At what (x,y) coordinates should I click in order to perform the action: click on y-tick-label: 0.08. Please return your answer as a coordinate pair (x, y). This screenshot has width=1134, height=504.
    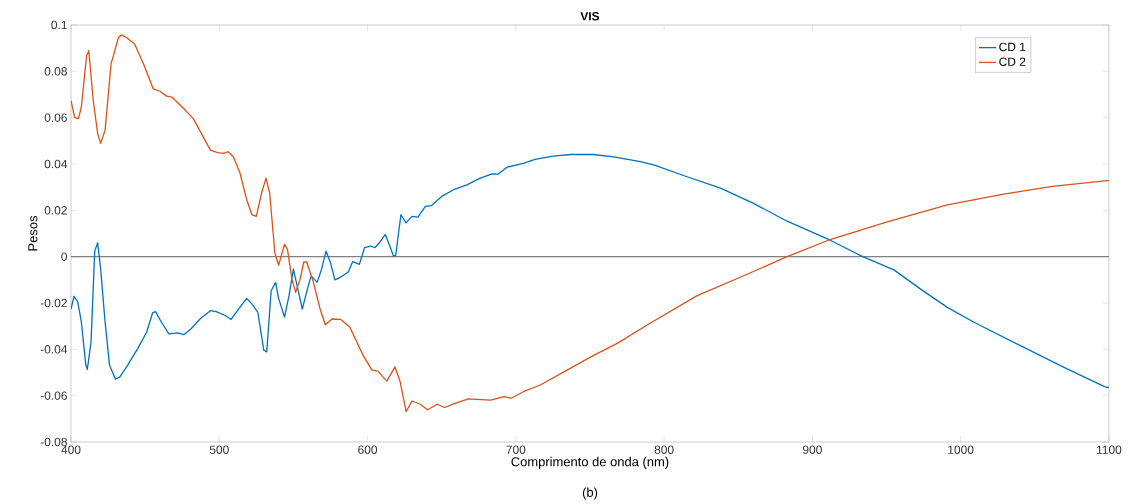
    Looking at the image, I should click on (55, 71).